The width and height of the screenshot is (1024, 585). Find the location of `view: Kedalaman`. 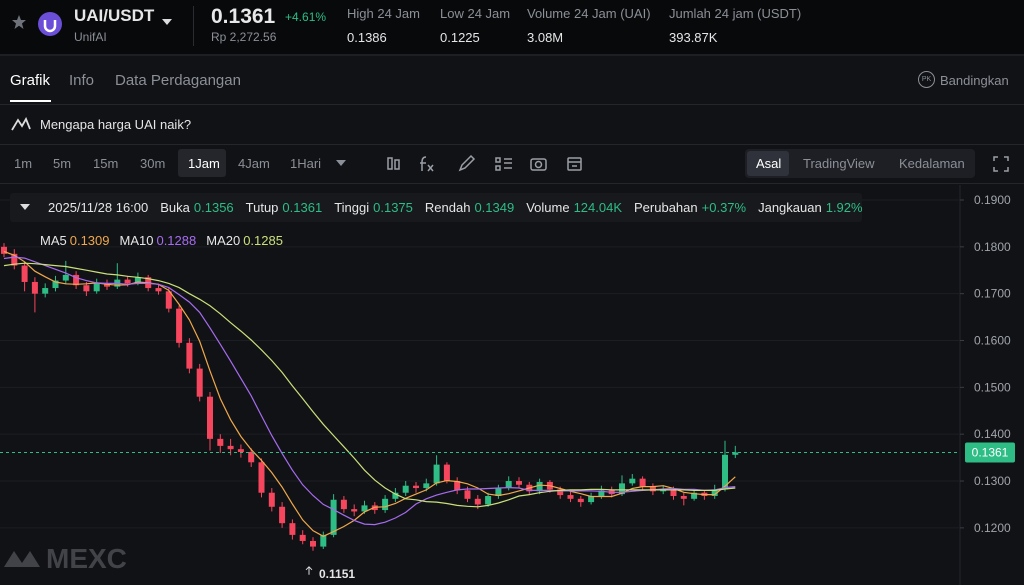

view: Kedalaman is located at coordinates (932, 163).